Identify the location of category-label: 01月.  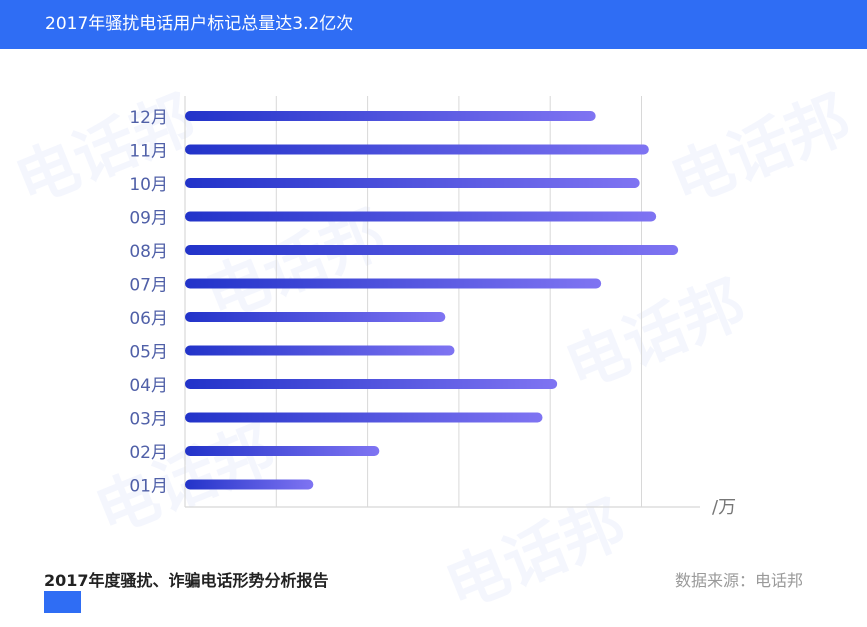
(148, 487).